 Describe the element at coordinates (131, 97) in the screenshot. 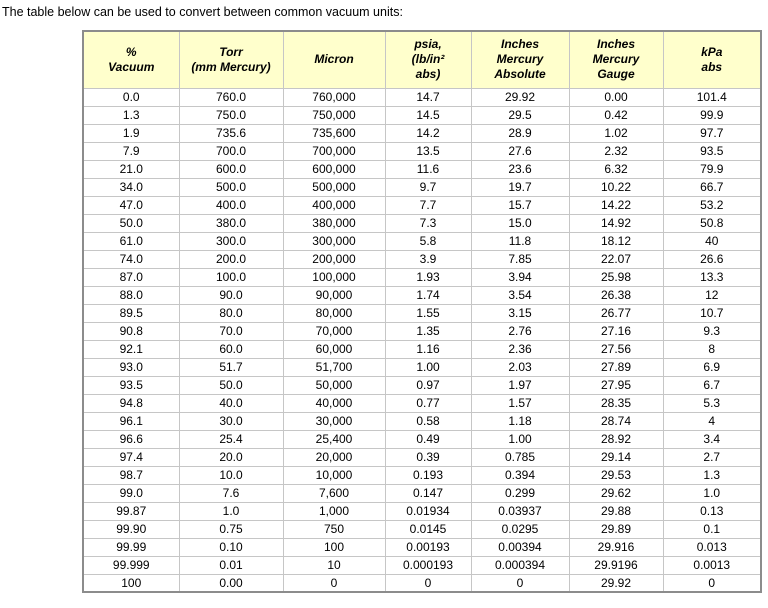

I see `table-cell: 0.0` at that location.